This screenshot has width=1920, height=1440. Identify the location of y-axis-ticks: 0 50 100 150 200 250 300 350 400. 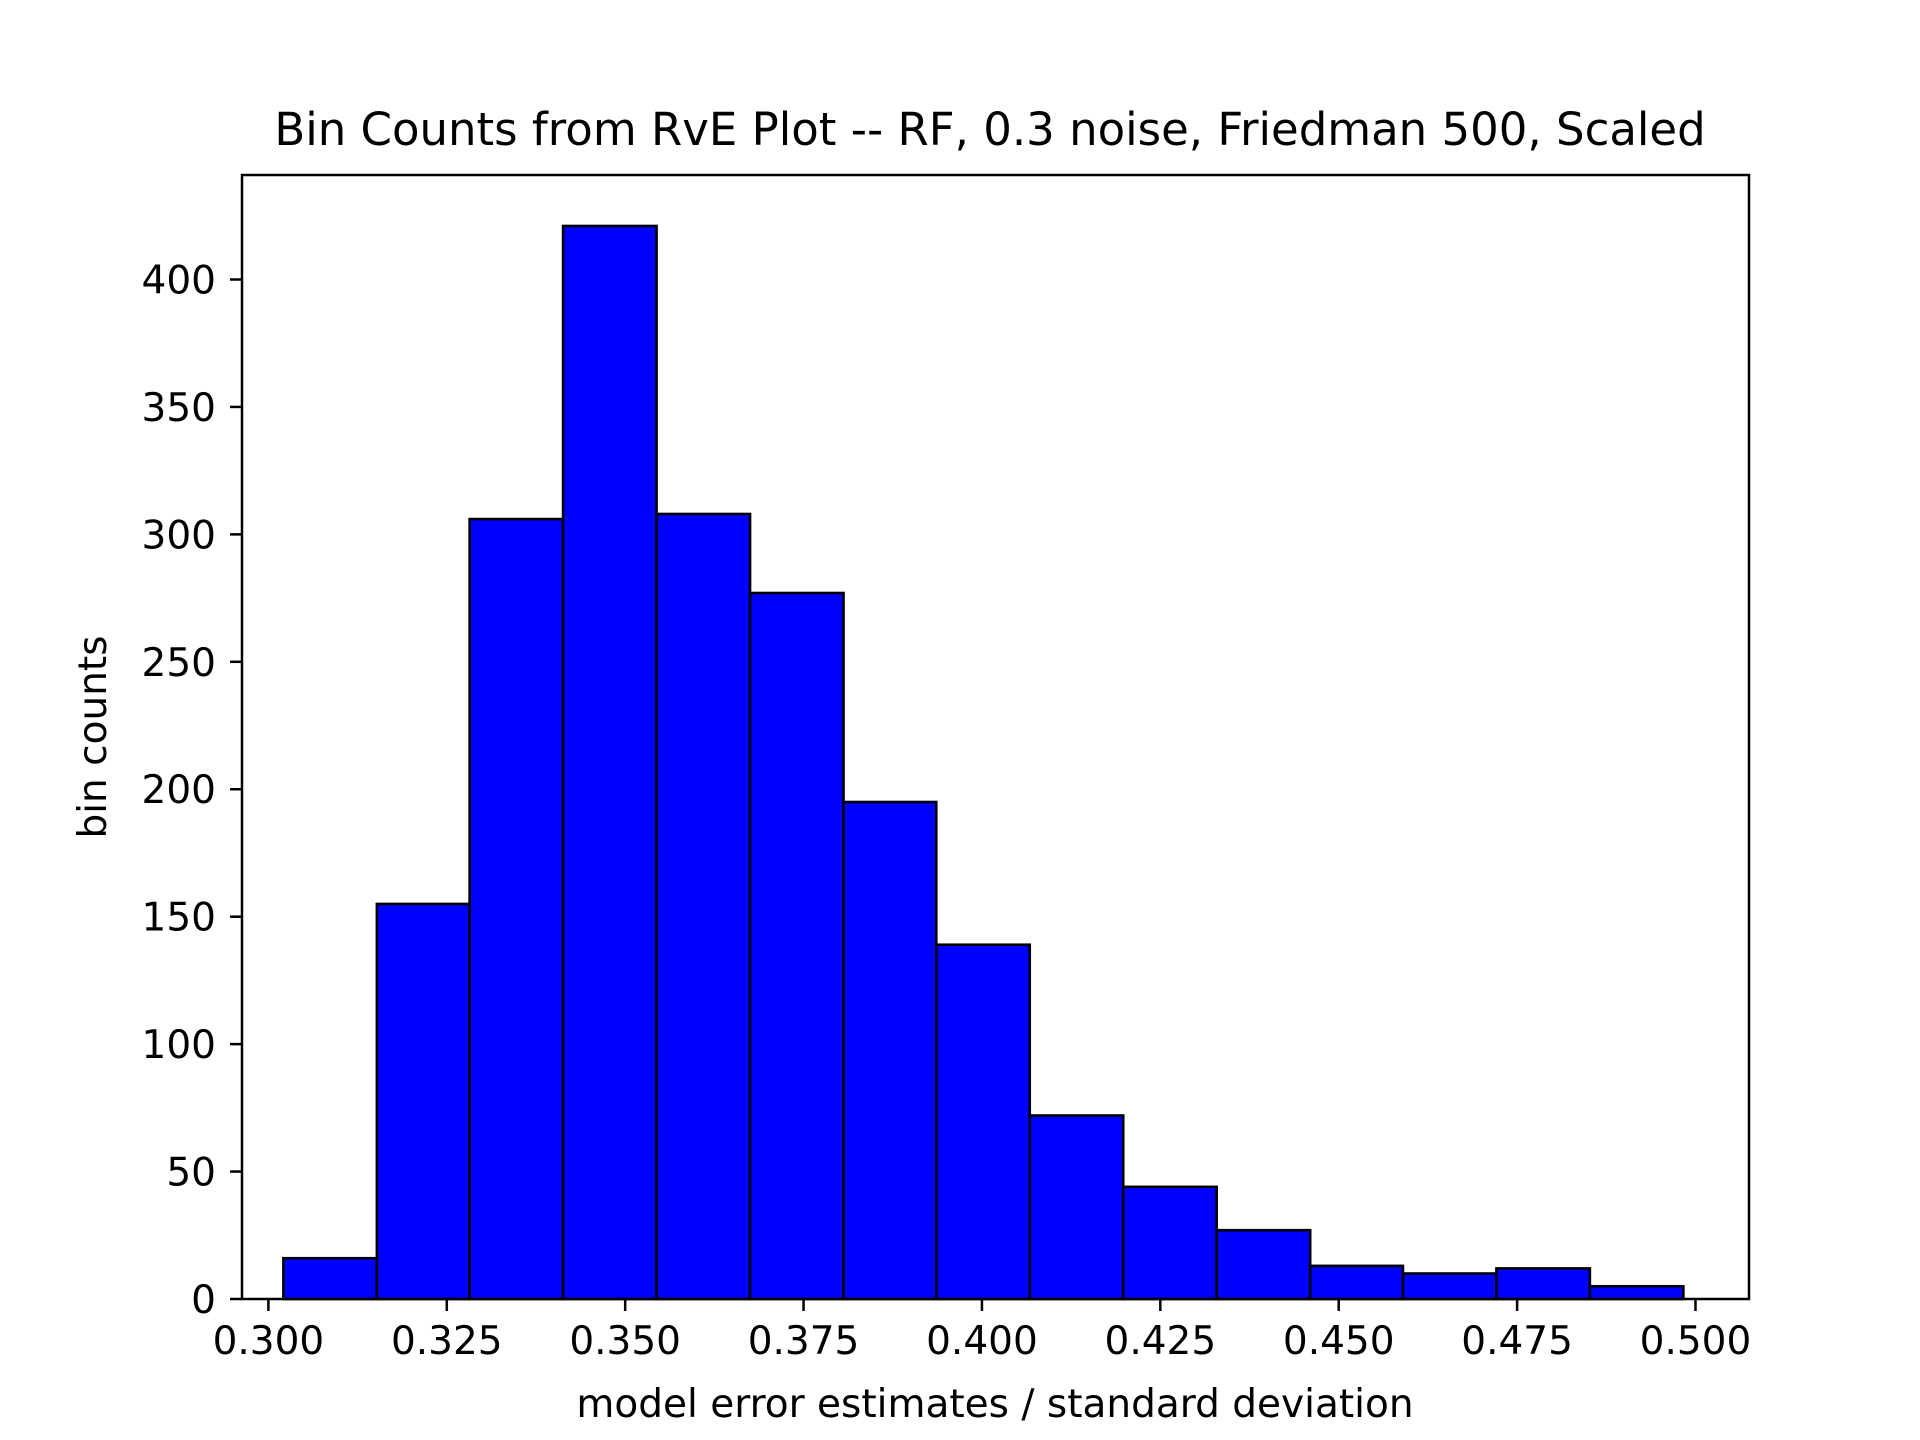
(192, 790).